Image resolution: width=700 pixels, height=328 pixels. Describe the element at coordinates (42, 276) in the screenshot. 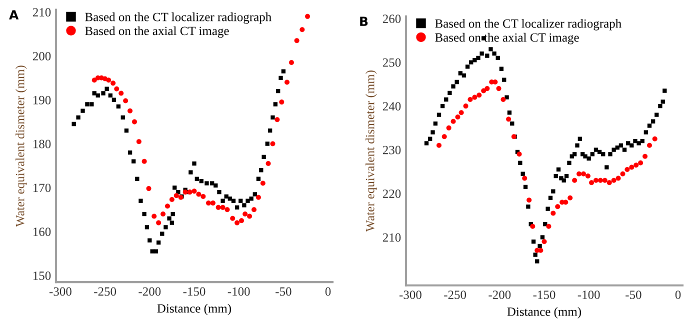

I see `y-tick-label: 150` at that location.